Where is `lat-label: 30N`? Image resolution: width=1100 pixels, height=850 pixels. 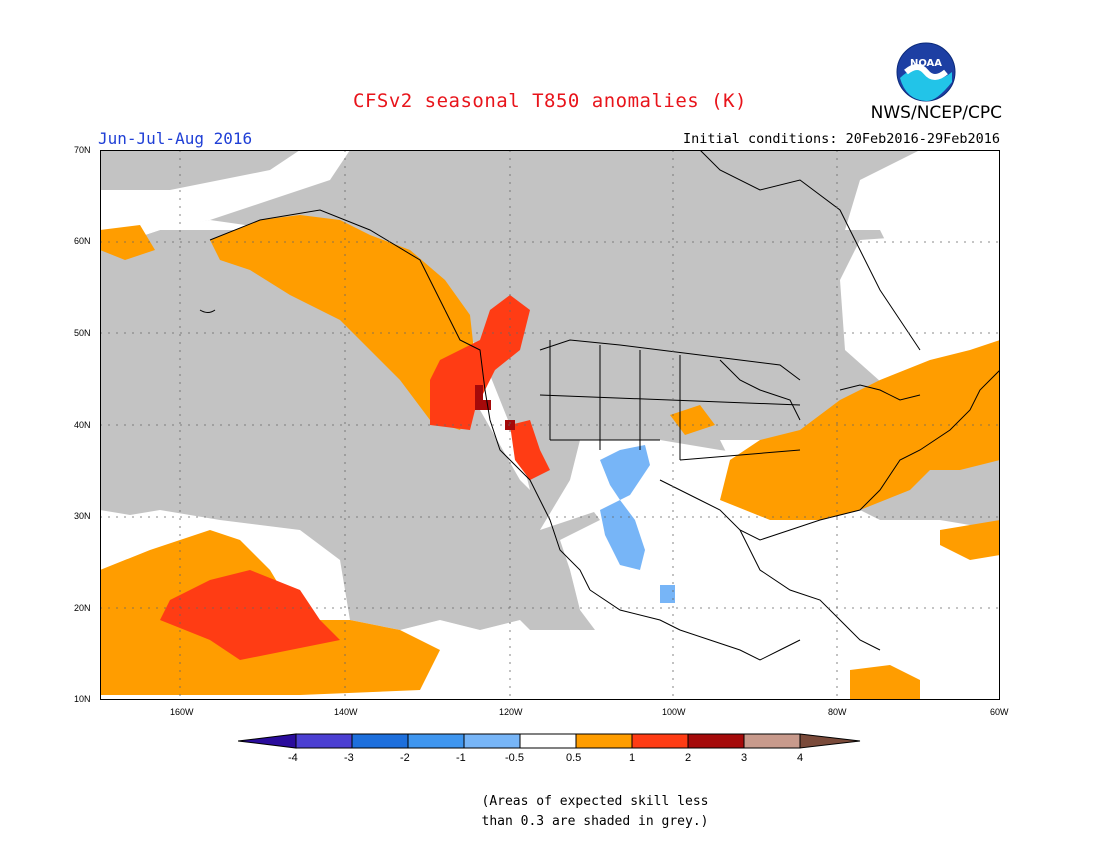 lat-label: 30N is located at coordinates (82, 516).